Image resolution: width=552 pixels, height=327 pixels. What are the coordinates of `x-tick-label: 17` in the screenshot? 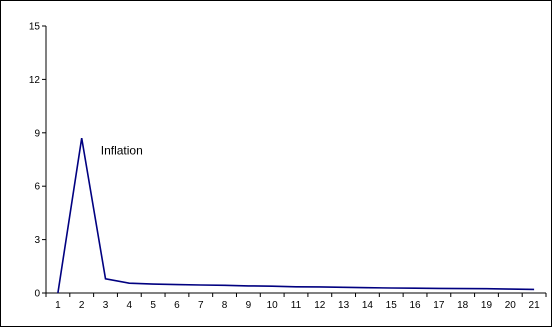 It's located at (439, 305).